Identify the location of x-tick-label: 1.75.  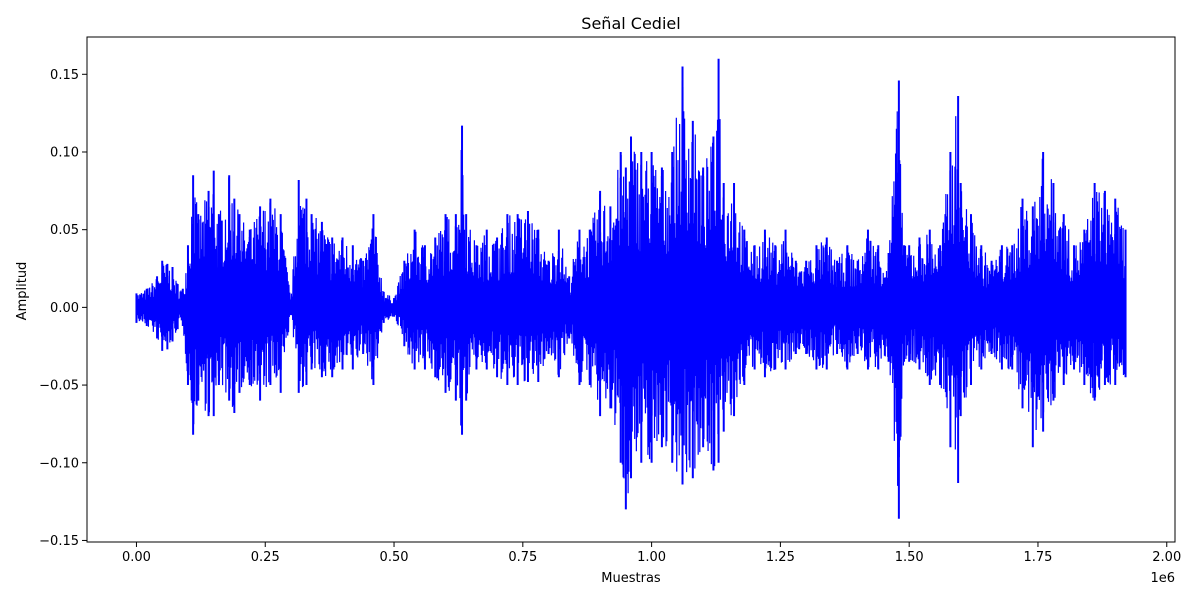
(1037, 557).